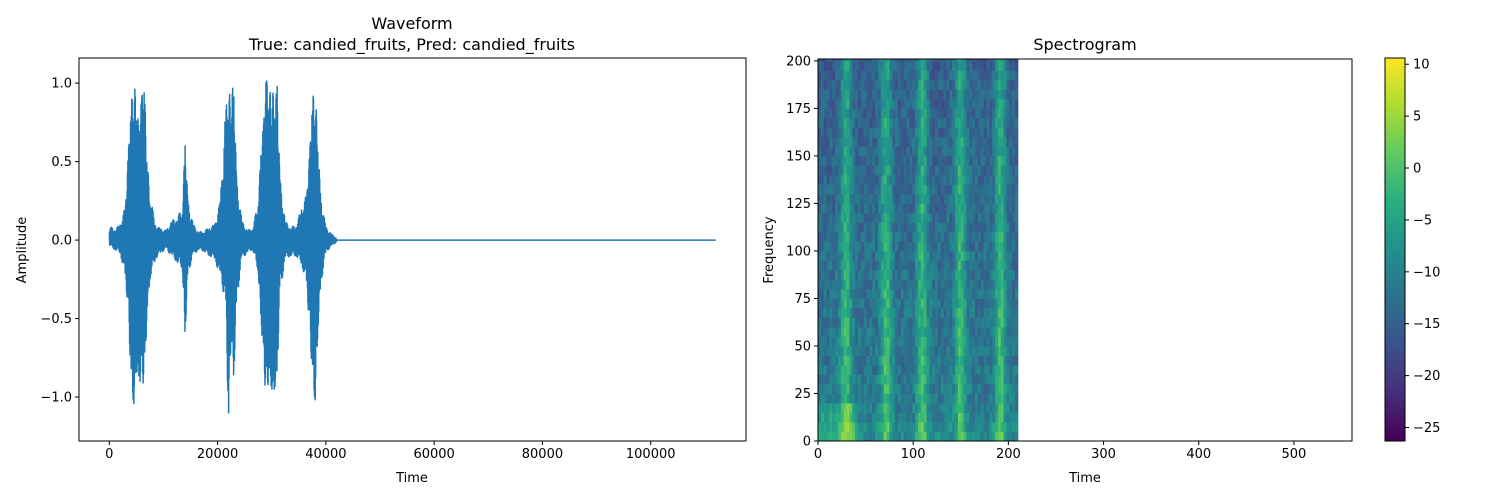 This screenshot has width=1500, height=500. Describe the element at coordinates (1417, 169) in the screenshot. I see `colorbar-tick-label: 0` at that location.